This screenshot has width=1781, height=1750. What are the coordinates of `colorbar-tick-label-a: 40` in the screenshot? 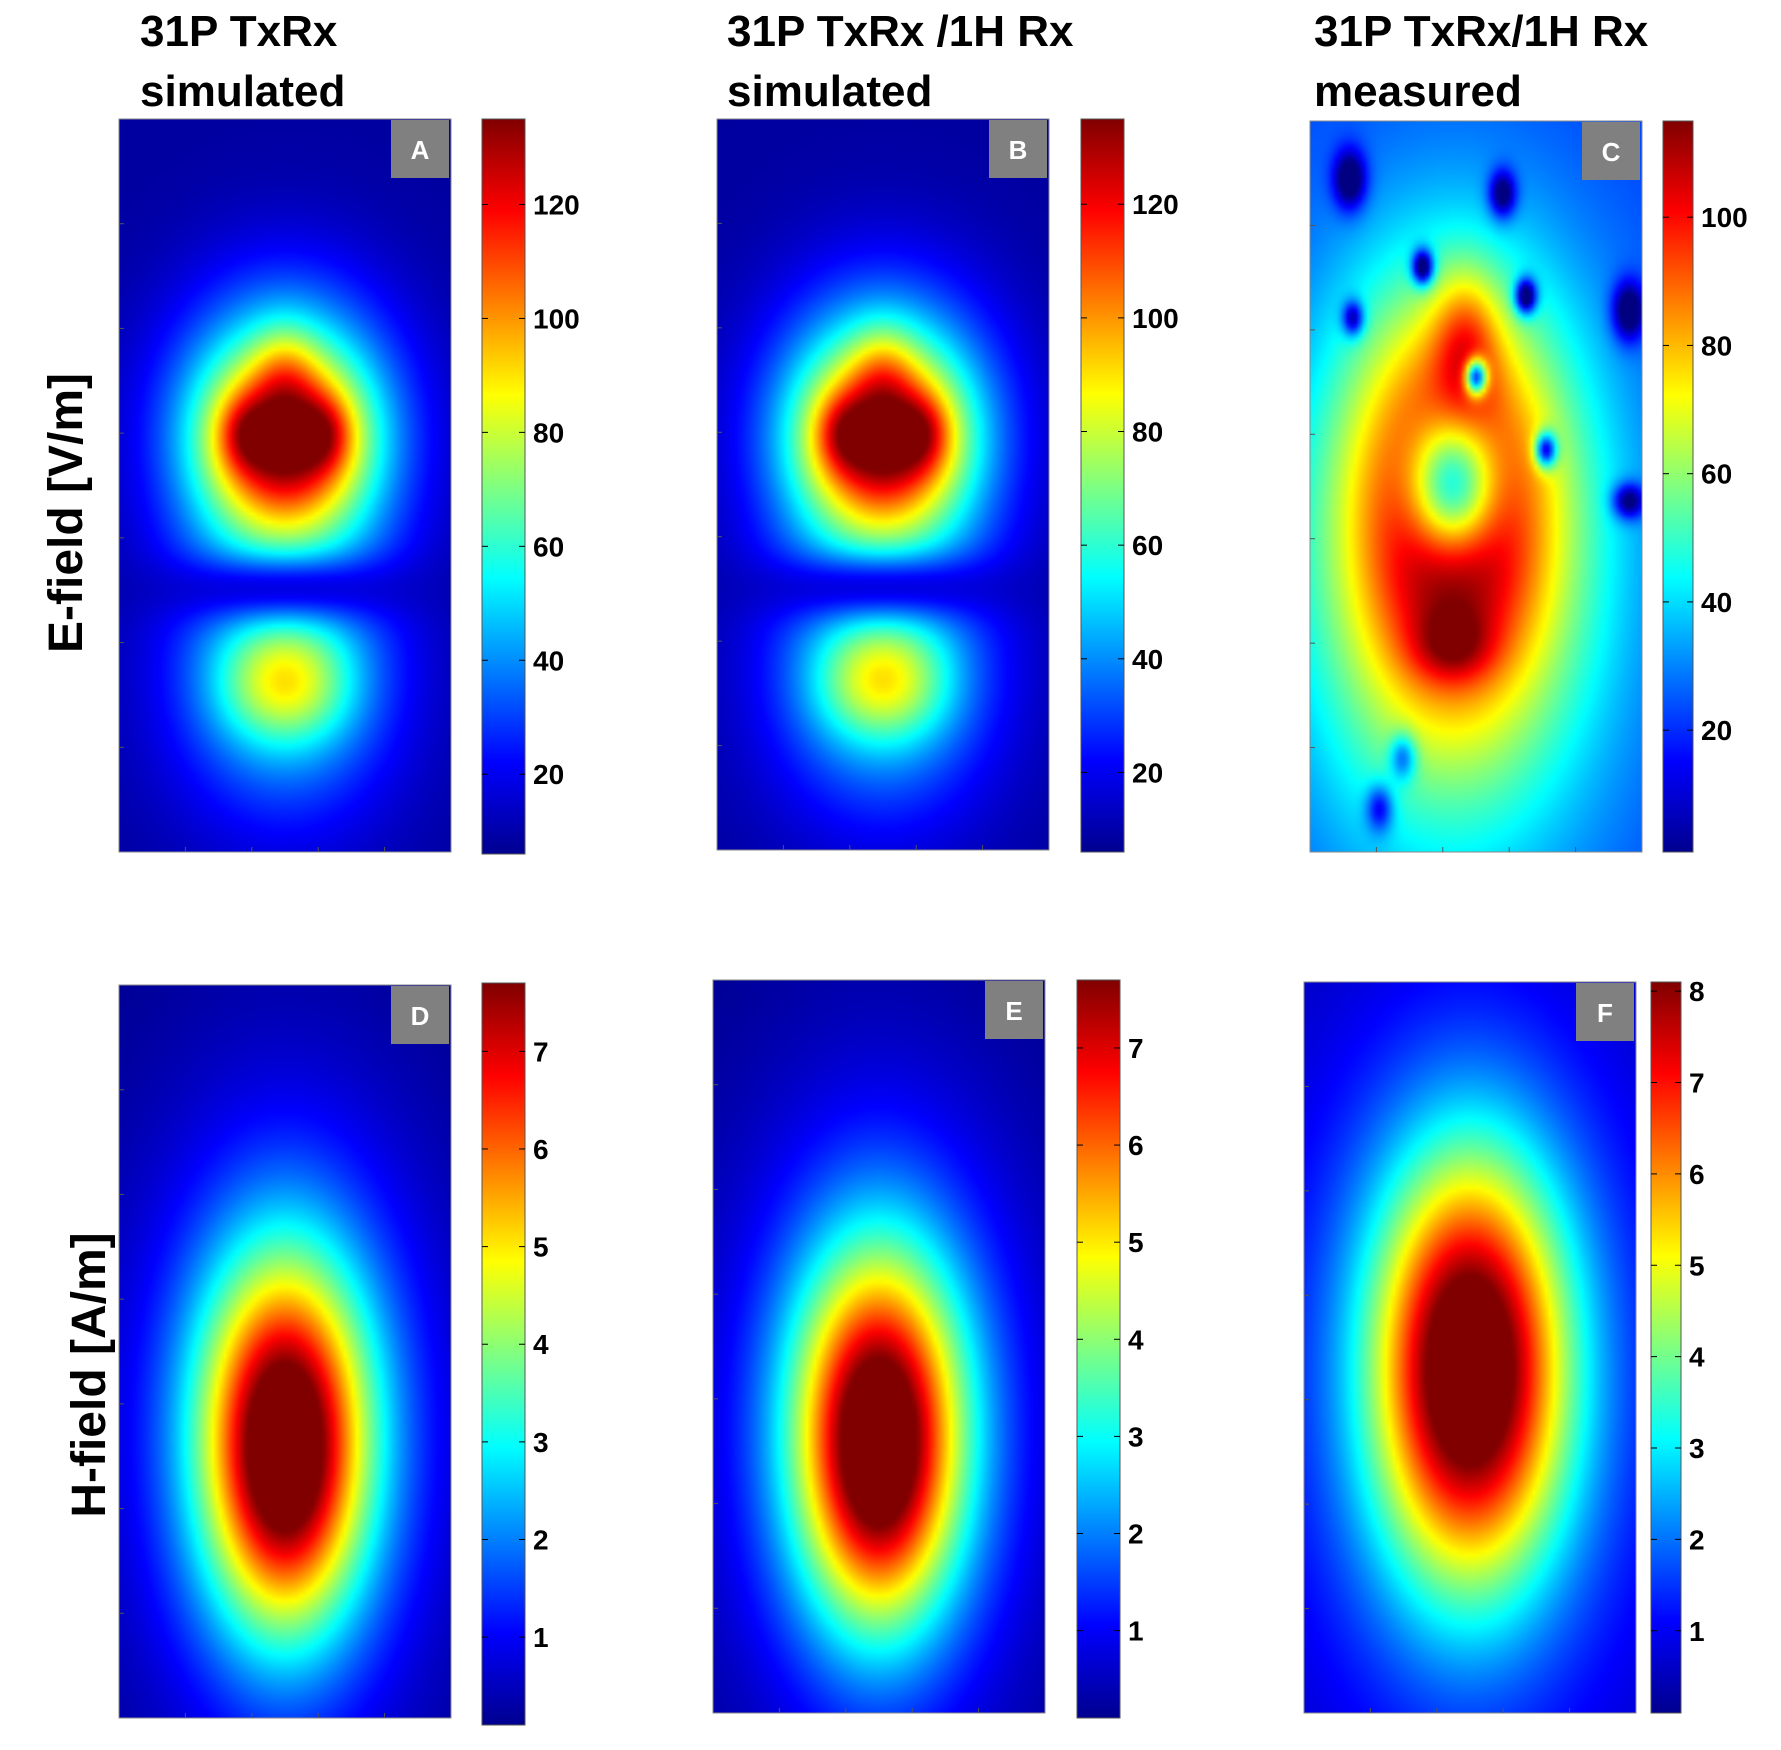 It's located at (548, 660).